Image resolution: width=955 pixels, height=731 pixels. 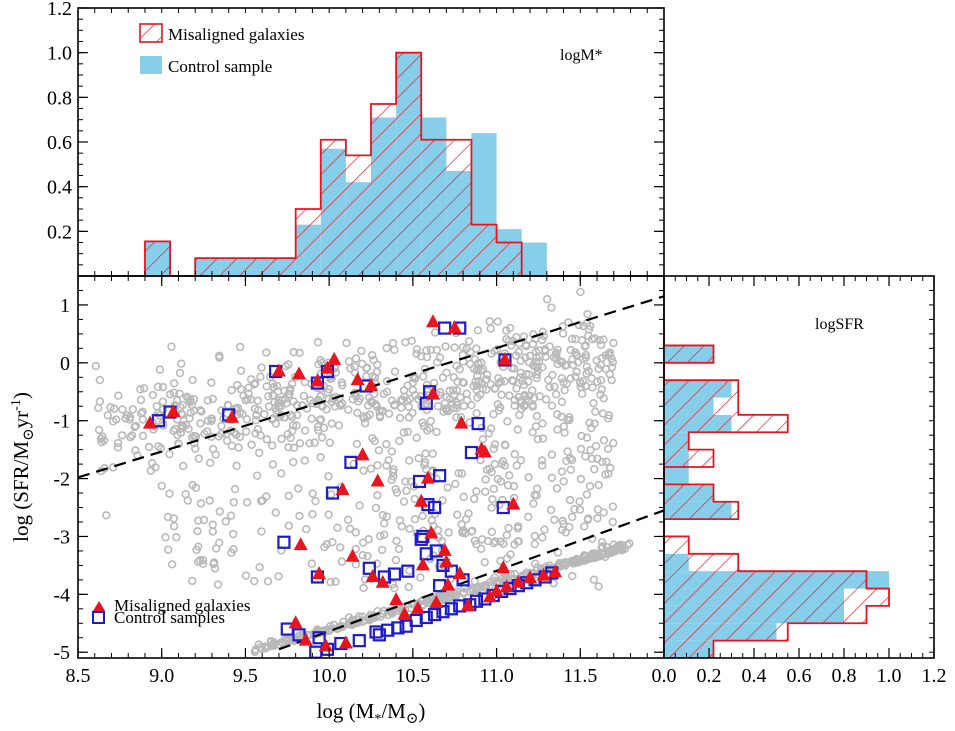 What do you see at coordinates (65, 306) in the screenshot?
I see `main-y-tick-label: 1` at bounding box center [65, 306].